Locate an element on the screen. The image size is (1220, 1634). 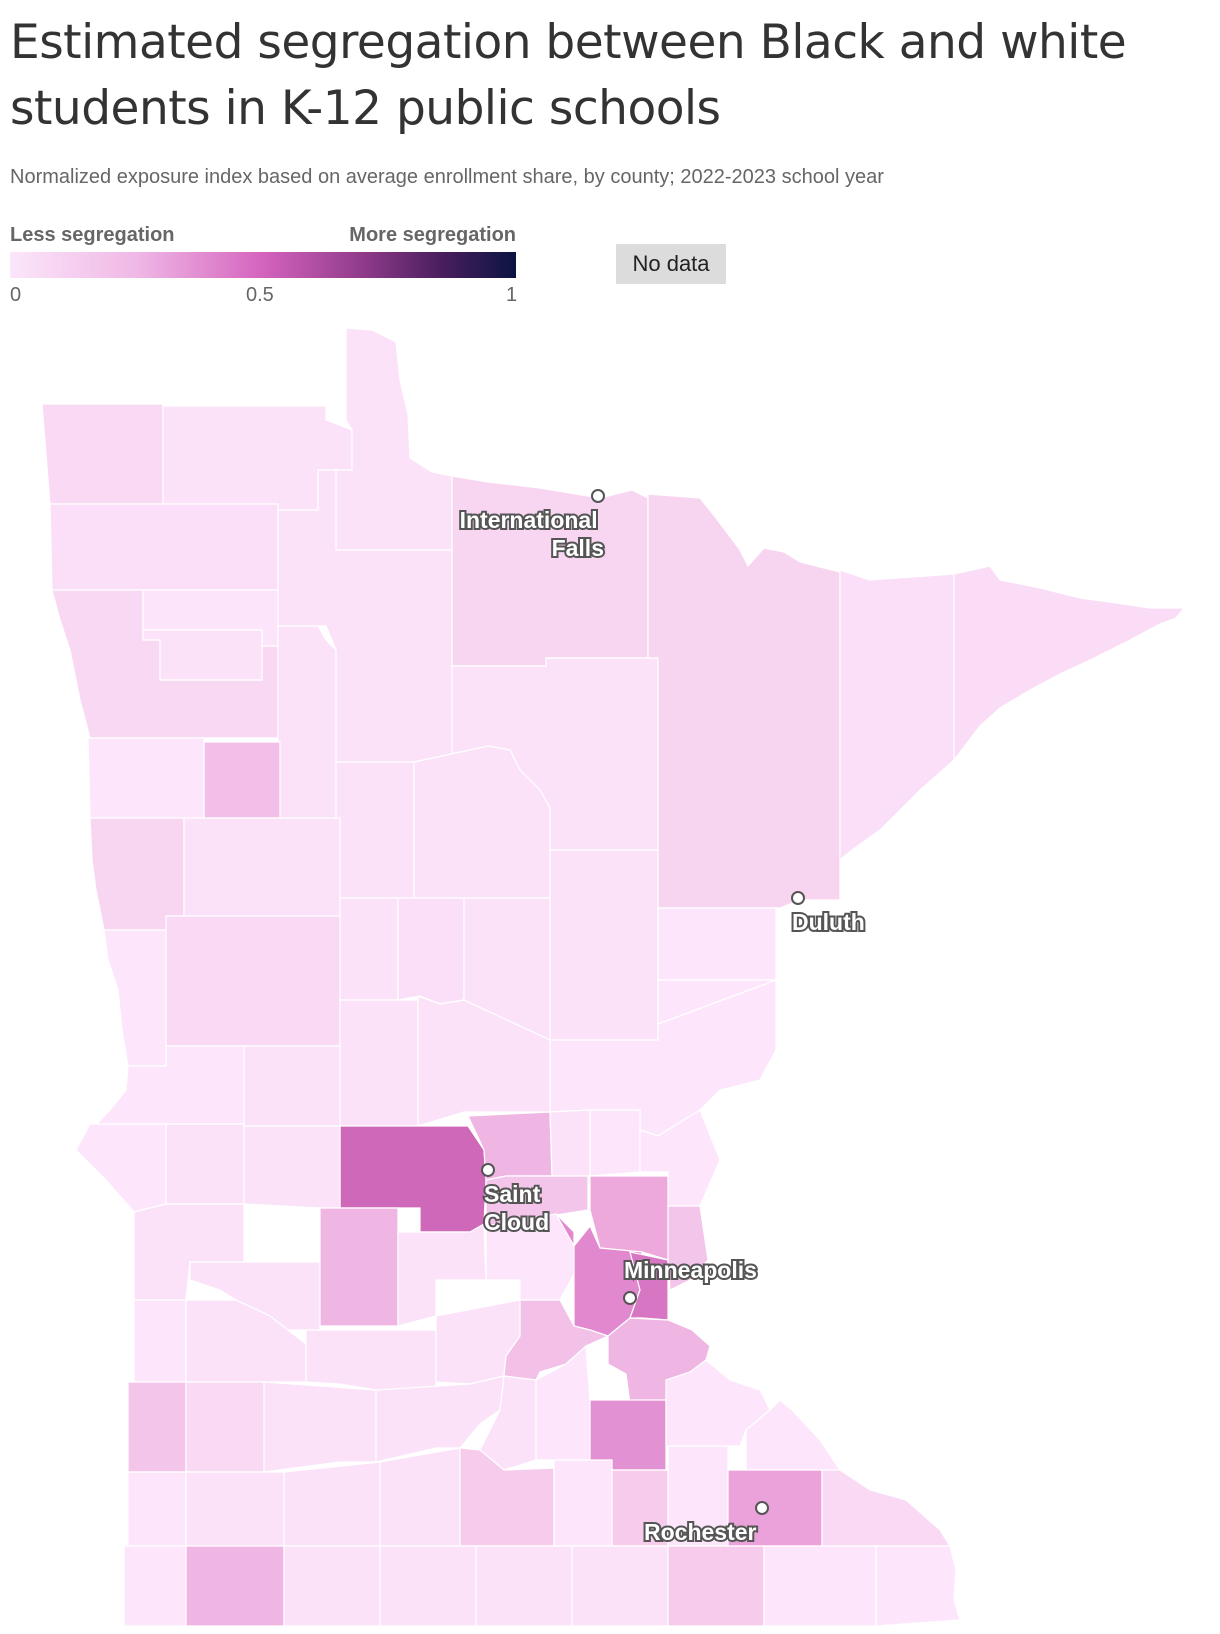
legend-tick-05: 0.5 is located at coordinates (260, 295).